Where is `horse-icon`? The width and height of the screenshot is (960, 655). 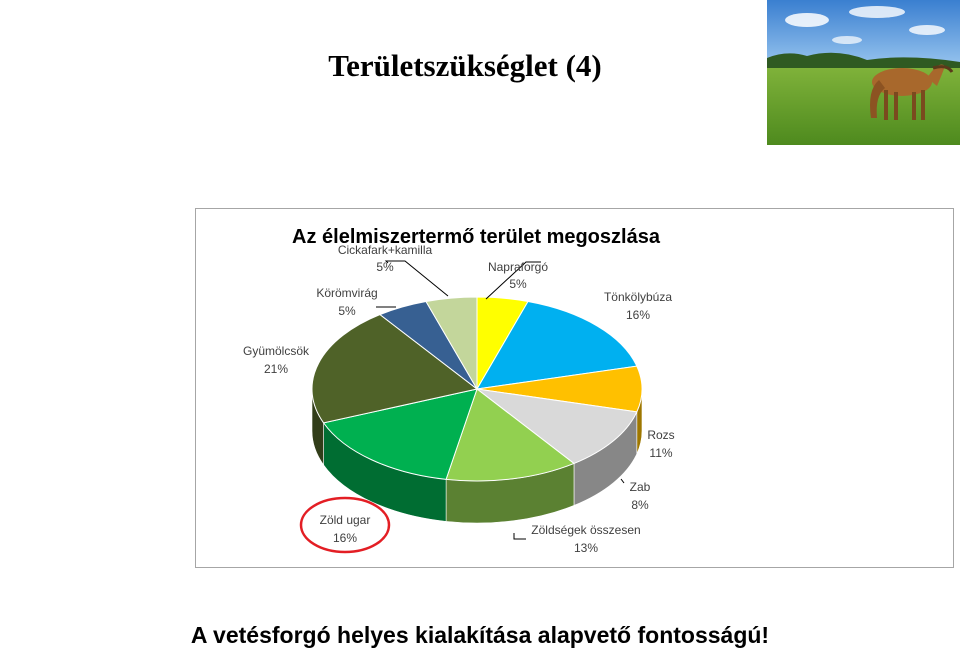
horse-icon is located at coordinates (912, 92).